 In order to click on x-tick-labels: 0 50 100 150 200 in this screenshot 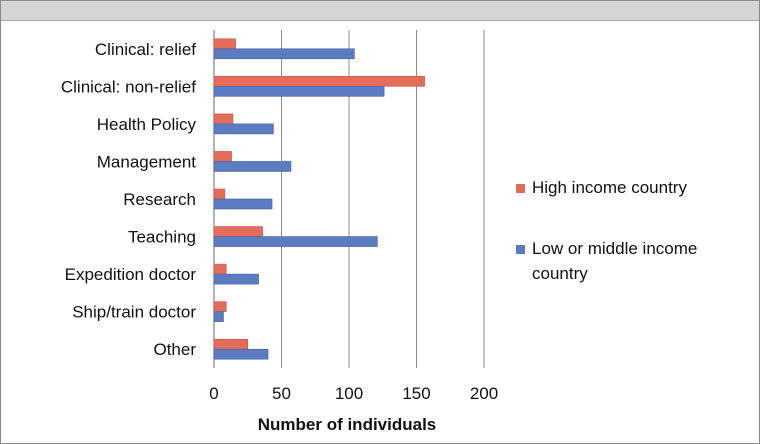, I will do `click(353, 393)`.